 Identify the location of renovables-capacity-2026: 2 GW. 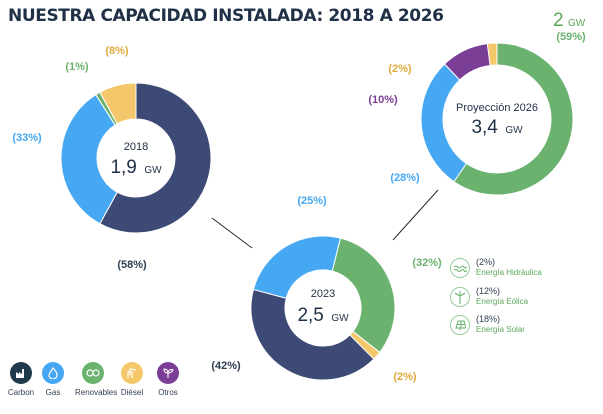
(569, 21).